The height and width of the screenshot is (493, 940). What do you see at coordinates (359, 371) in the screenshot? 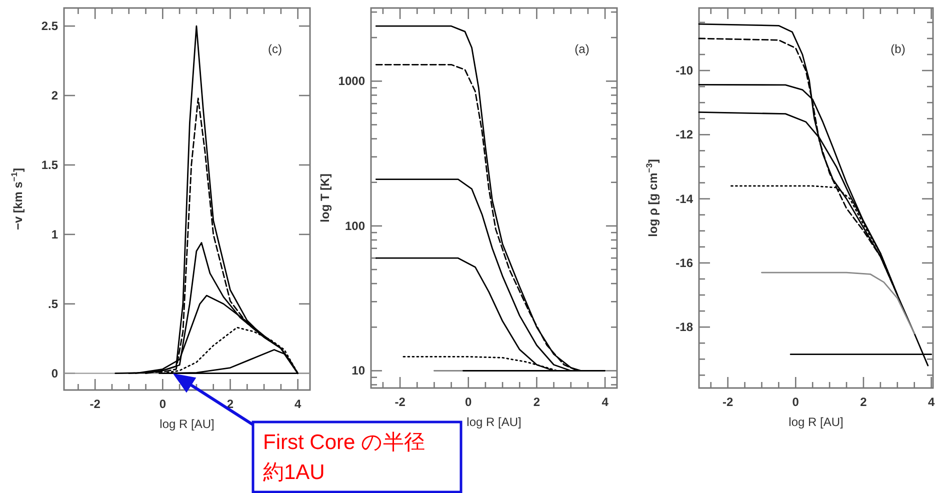
I see `y-tick-label: 10` at bounding box center [359, 371].